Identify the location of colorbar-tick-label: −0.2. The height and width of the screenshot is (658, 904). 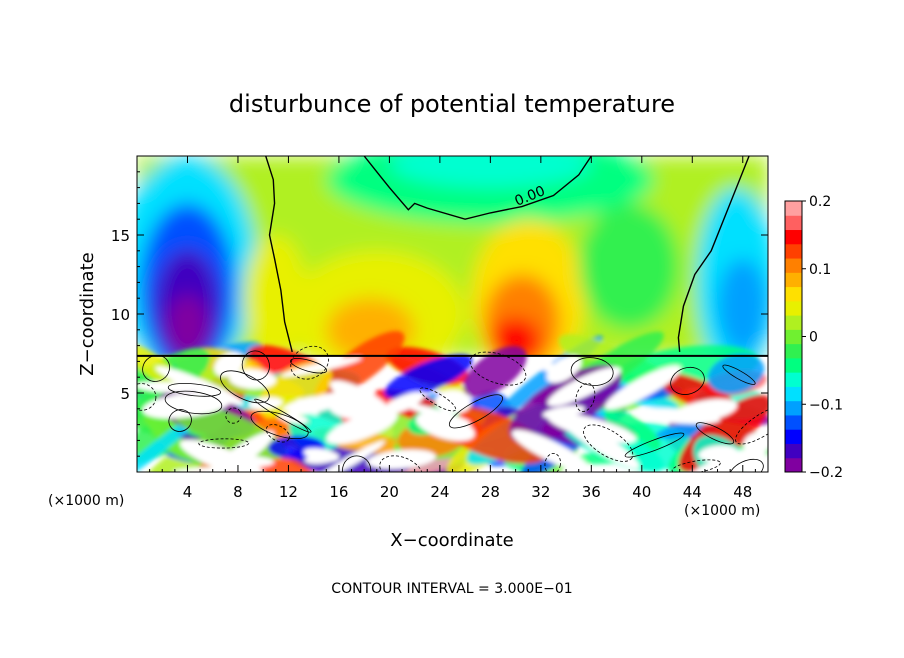
(826, 473).